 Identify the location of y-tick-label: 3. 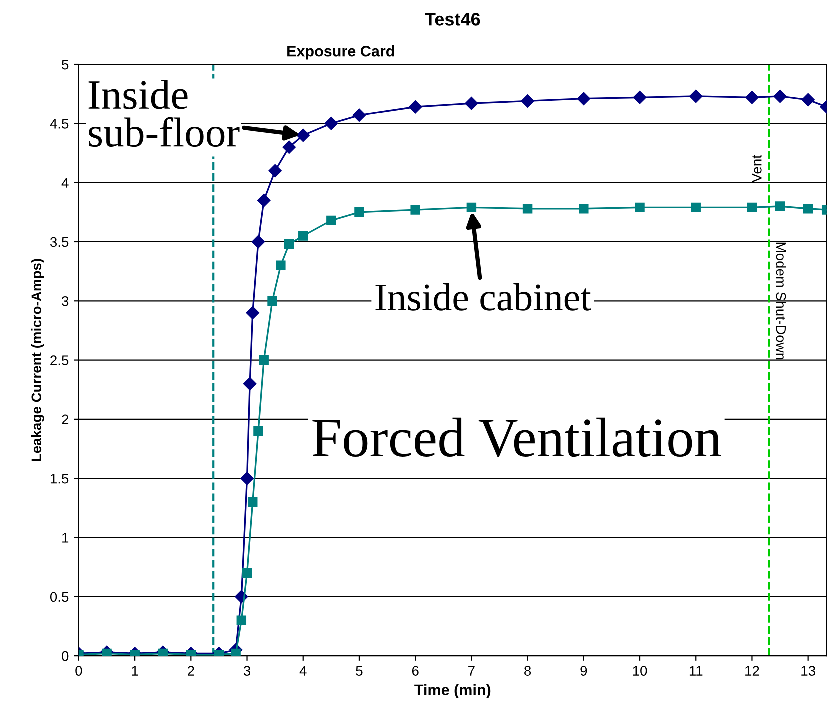
(65, 301).